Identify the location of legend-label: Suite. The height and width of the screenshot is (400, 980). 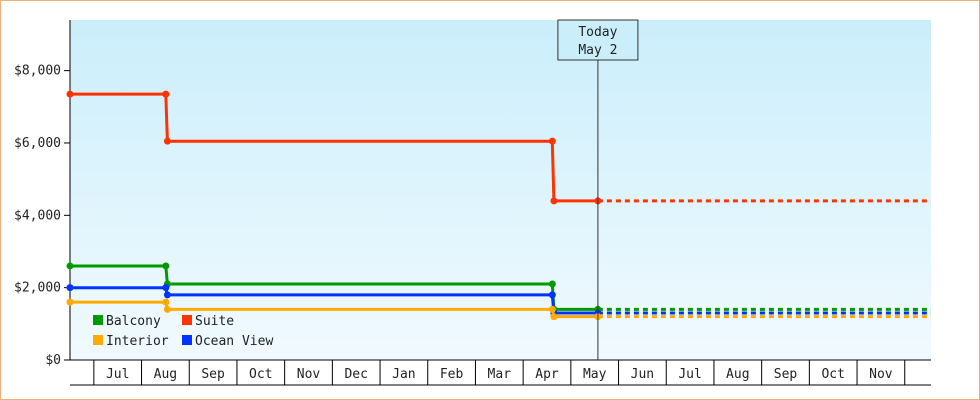
(214, 321).